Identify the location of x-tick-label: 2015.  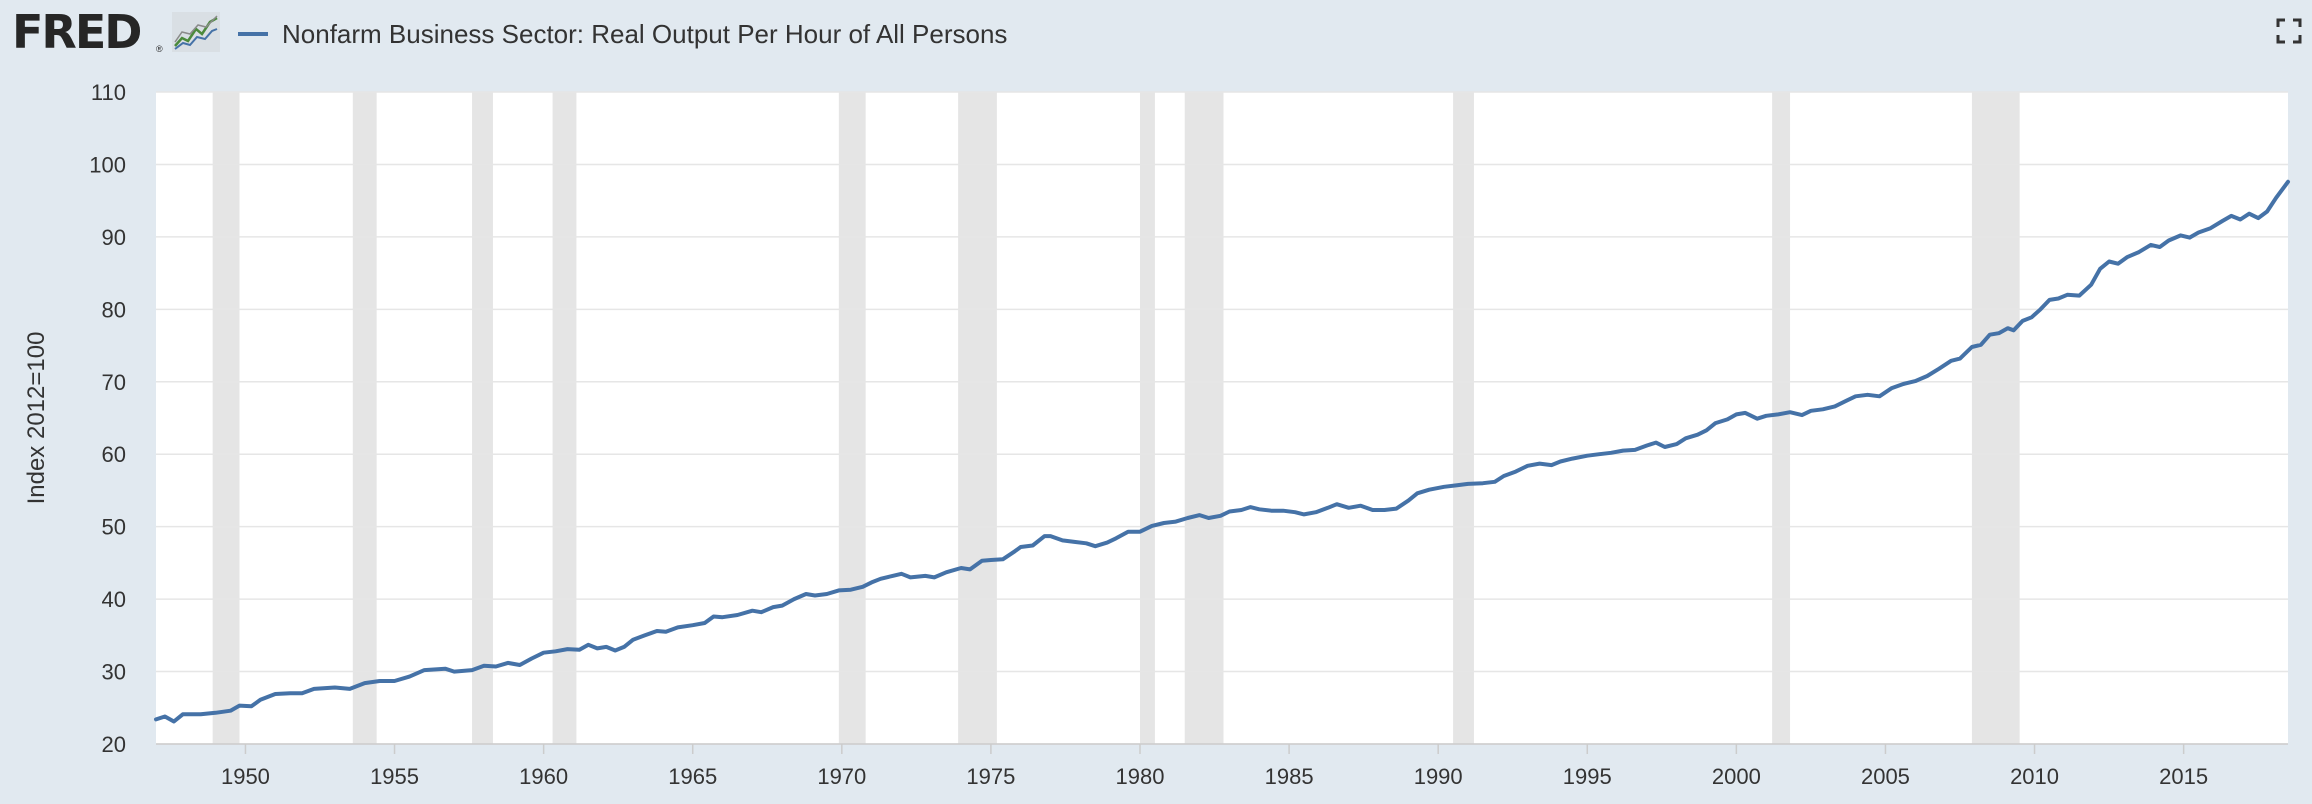
(2183, 776).